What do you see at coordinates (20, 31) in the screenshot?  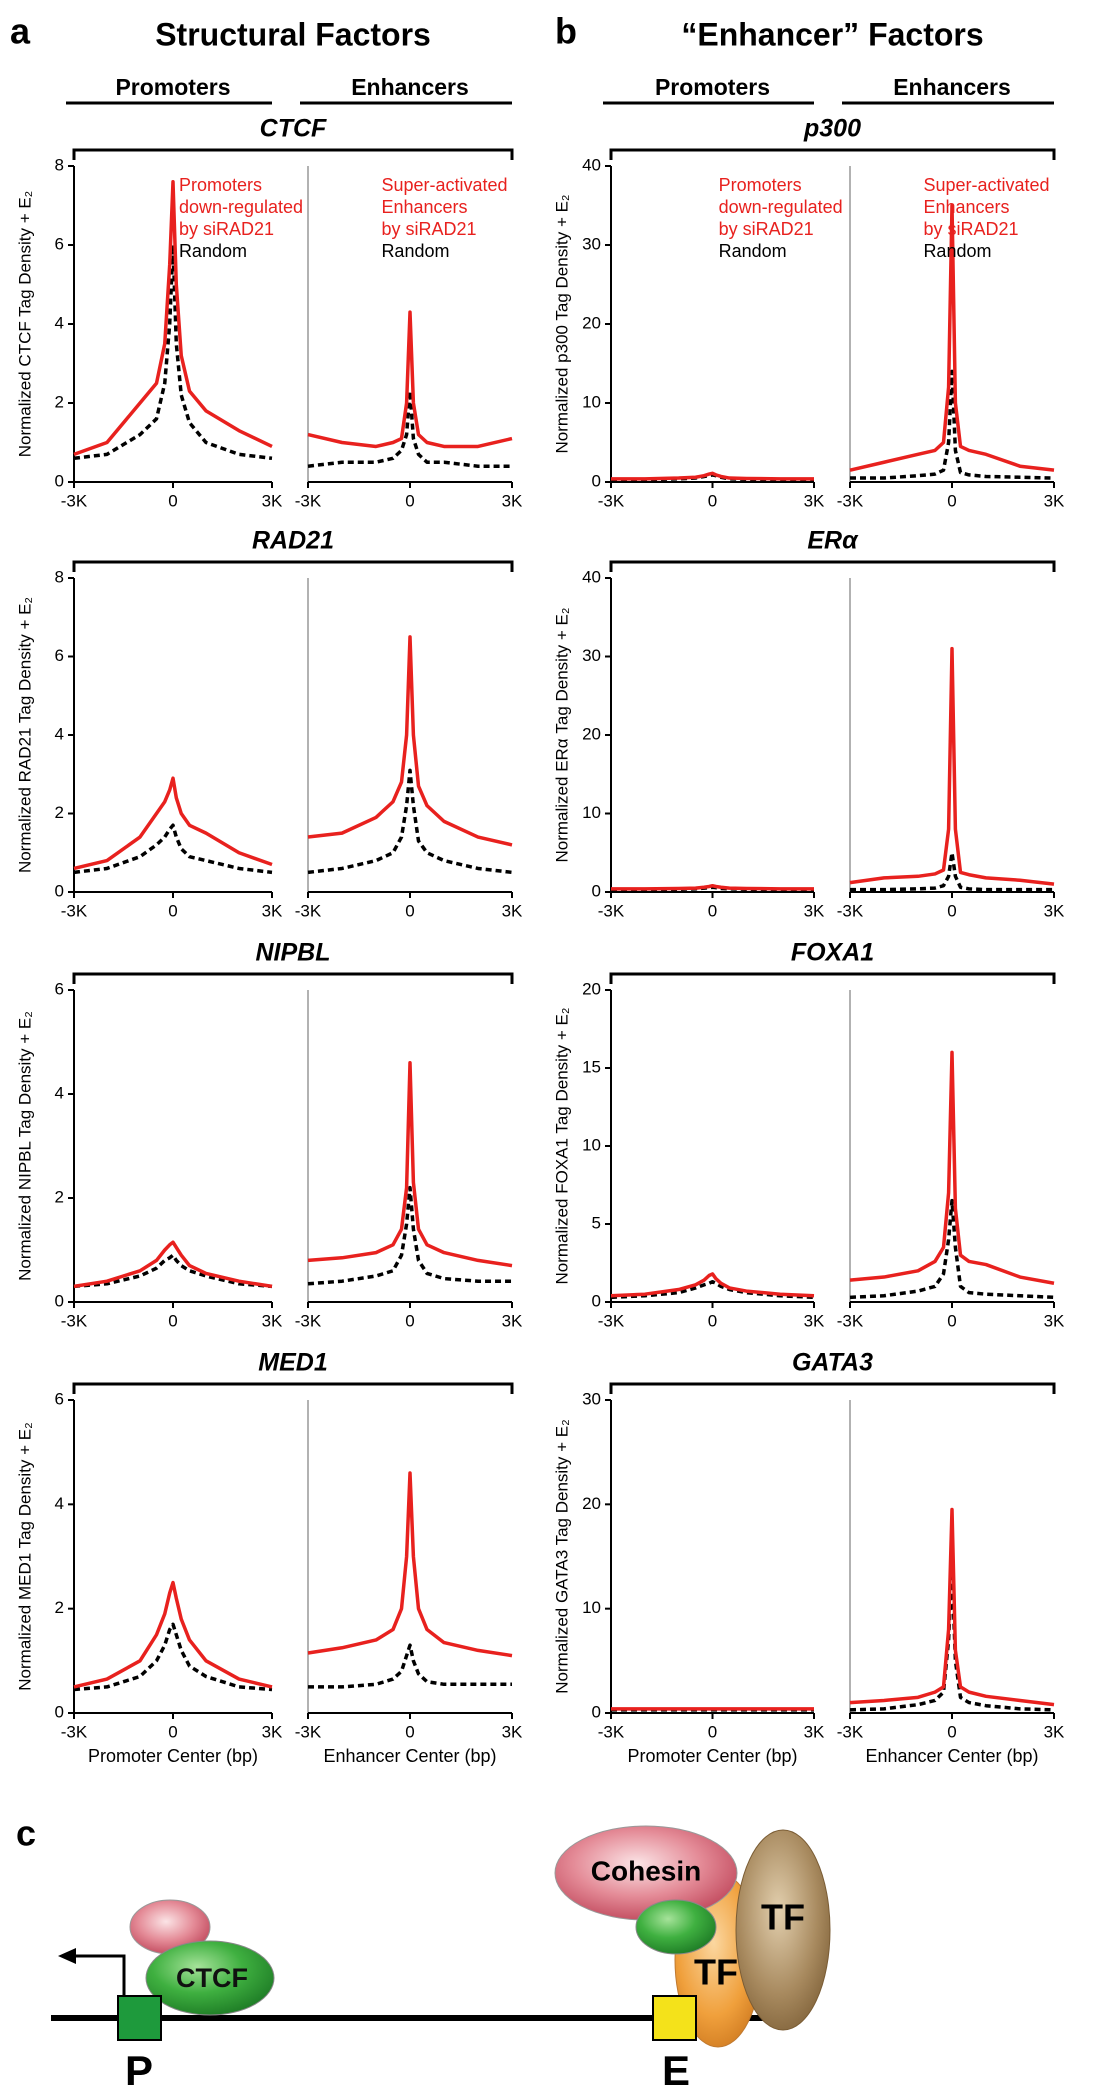 I see `panel-letter: a` at bounding box center [20, 31].